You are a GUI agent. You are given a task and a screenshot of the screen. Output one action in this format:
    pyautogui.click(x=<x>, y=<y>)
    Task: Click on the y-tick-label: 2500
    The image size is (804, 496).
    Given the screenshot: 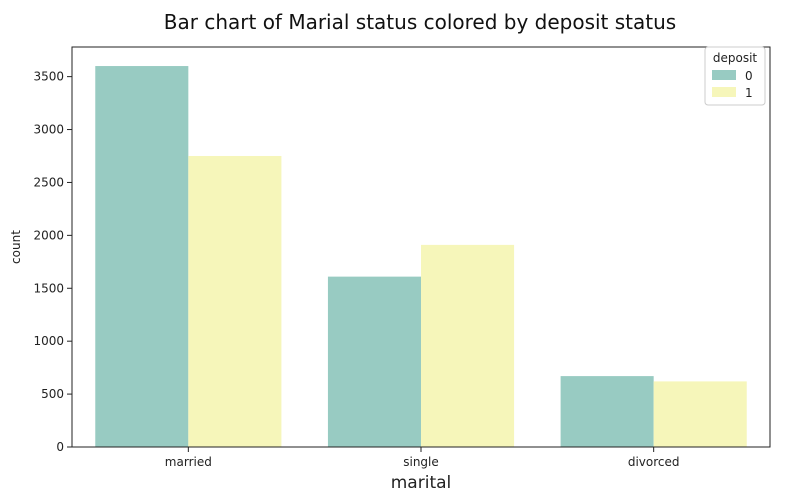 What is the action you would take?
    pyautogui.click(x=48, y=182)
    